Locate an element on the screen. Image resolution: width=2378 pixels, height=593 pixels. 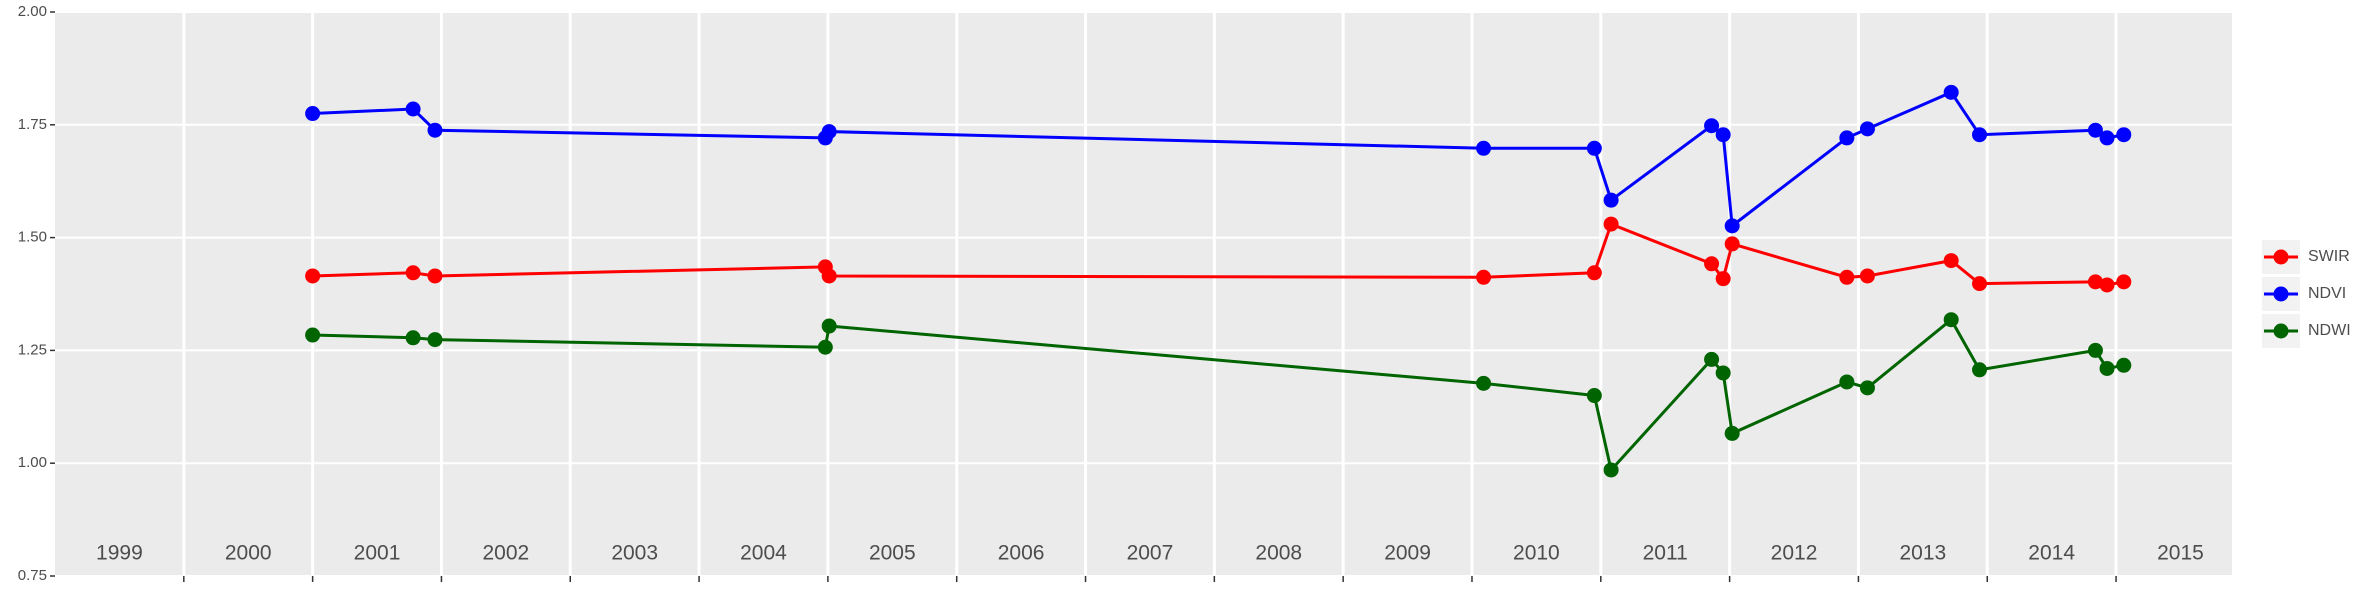
year-label: 2004 is located at coordinates (763, 553).